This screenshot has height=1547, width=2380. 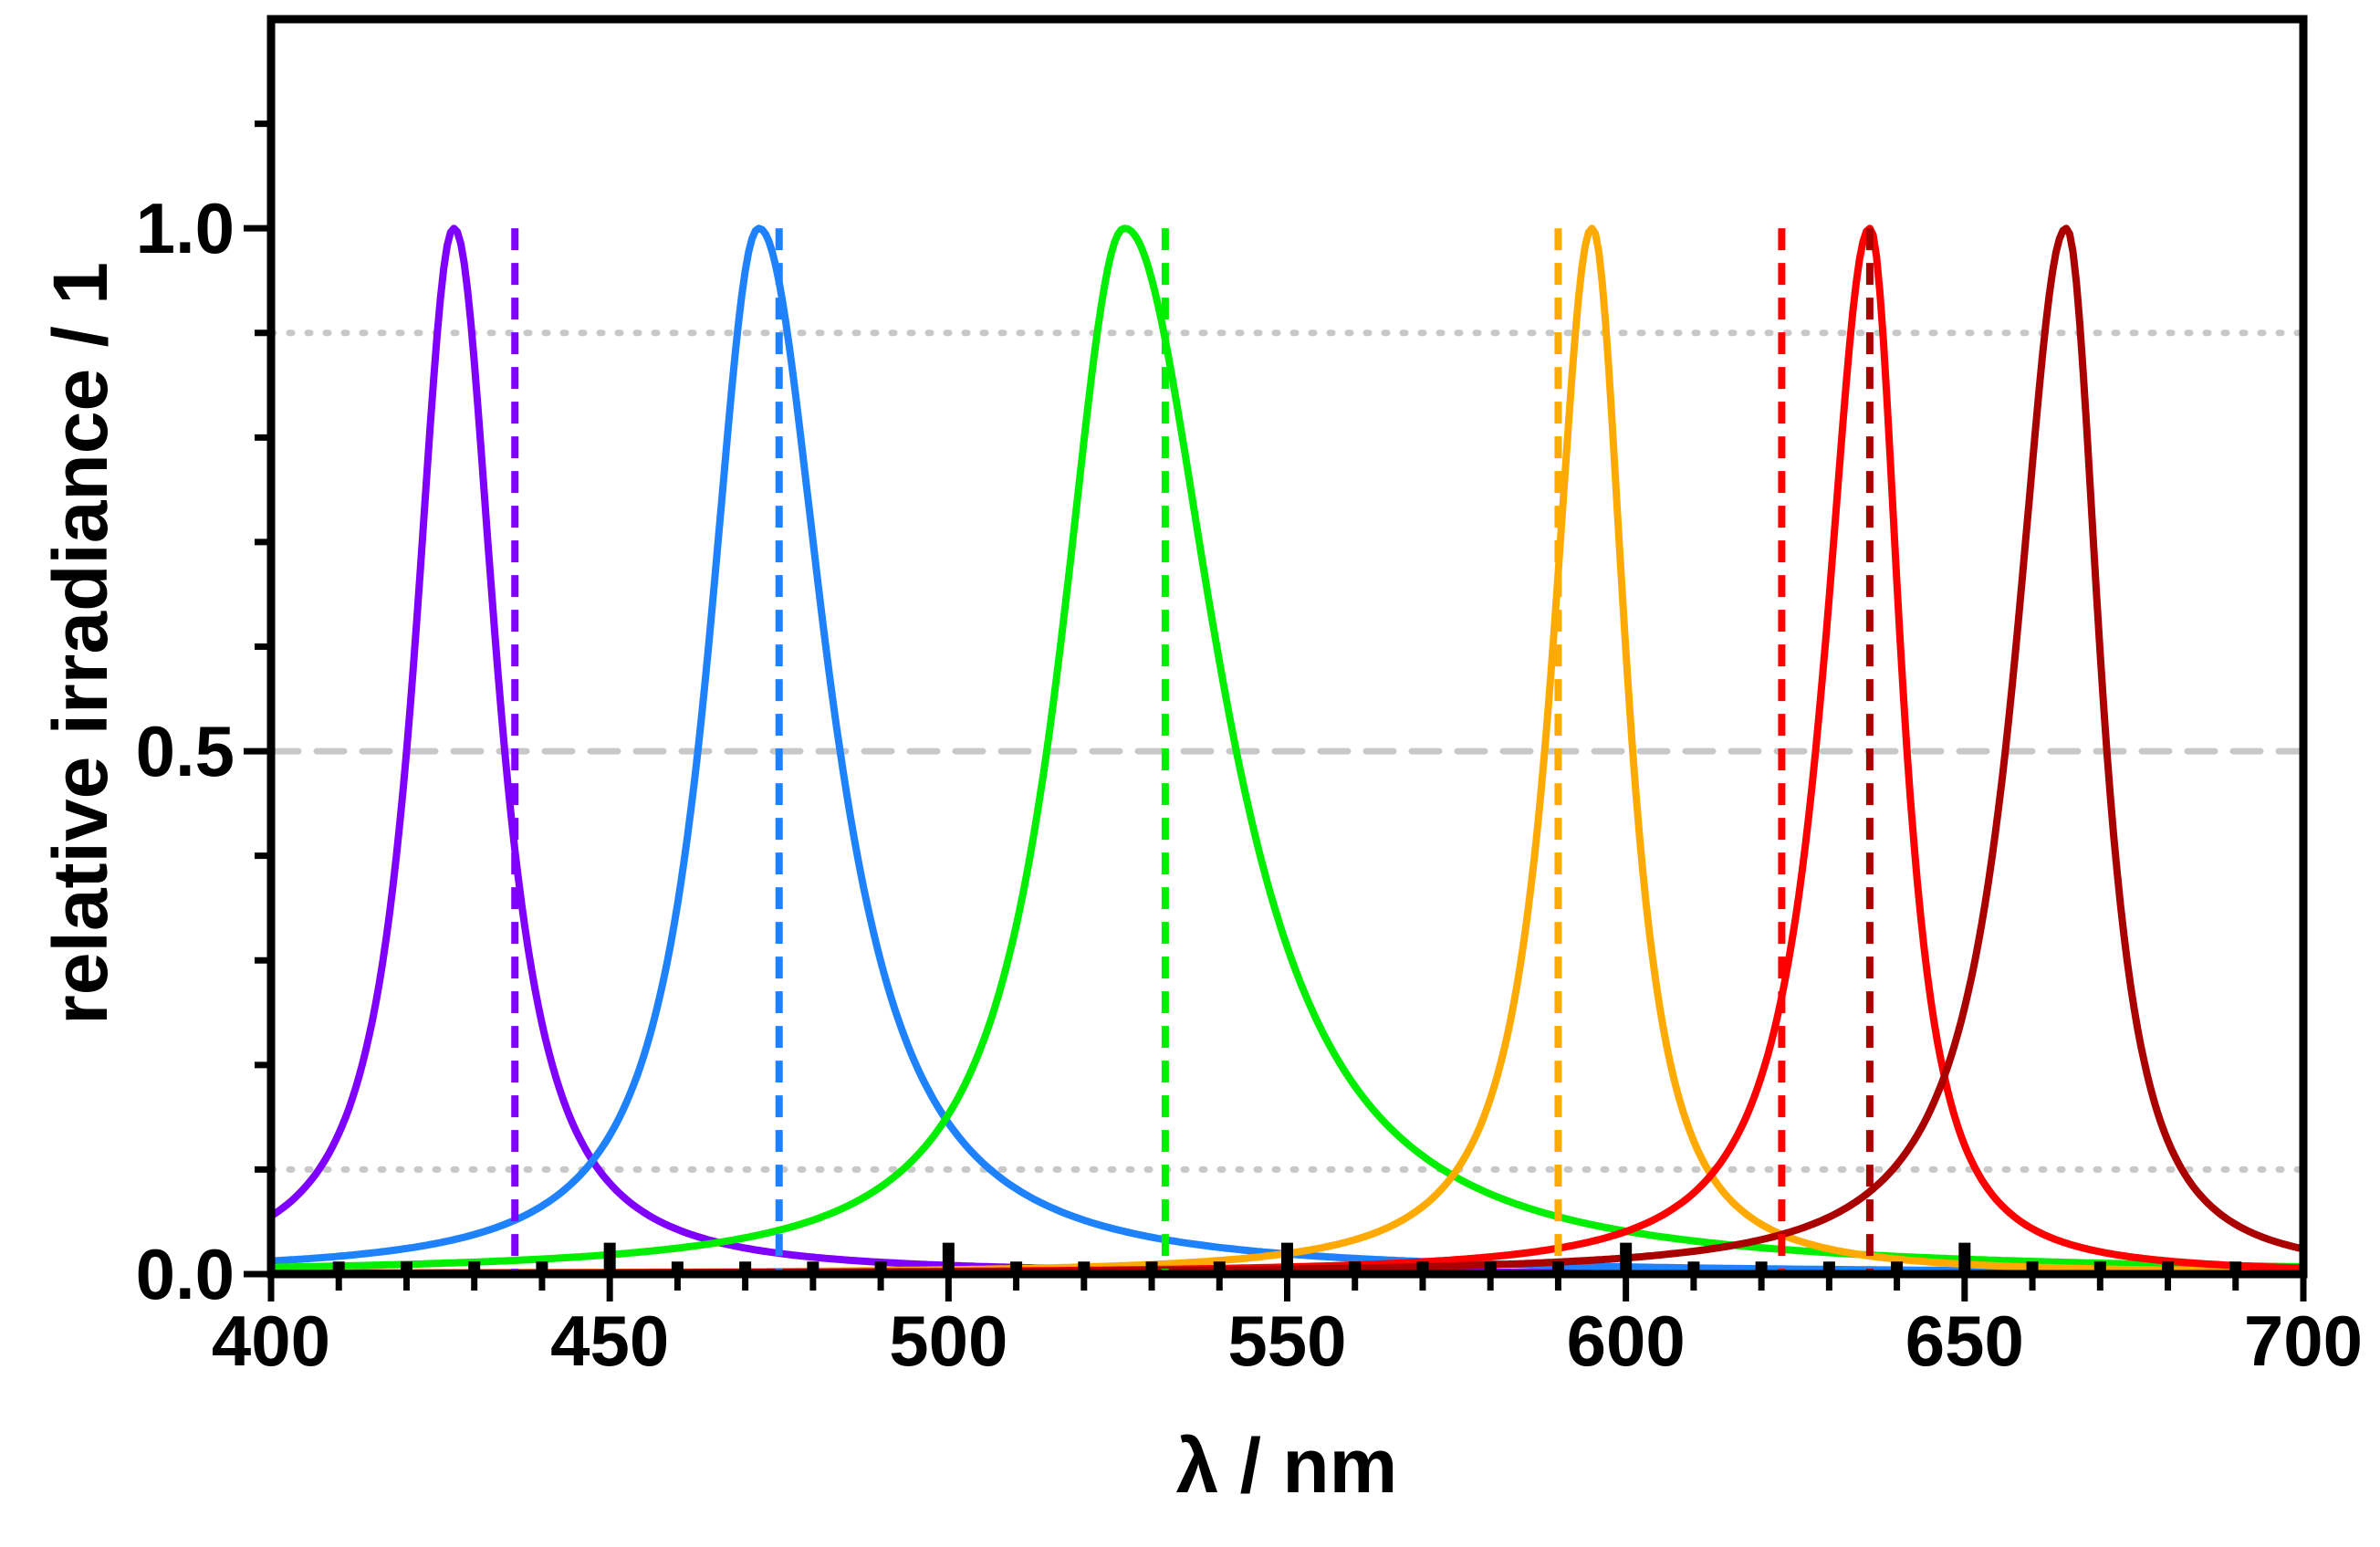 I want to click on spectral-line-markers, so click(x=1287, y=1258).